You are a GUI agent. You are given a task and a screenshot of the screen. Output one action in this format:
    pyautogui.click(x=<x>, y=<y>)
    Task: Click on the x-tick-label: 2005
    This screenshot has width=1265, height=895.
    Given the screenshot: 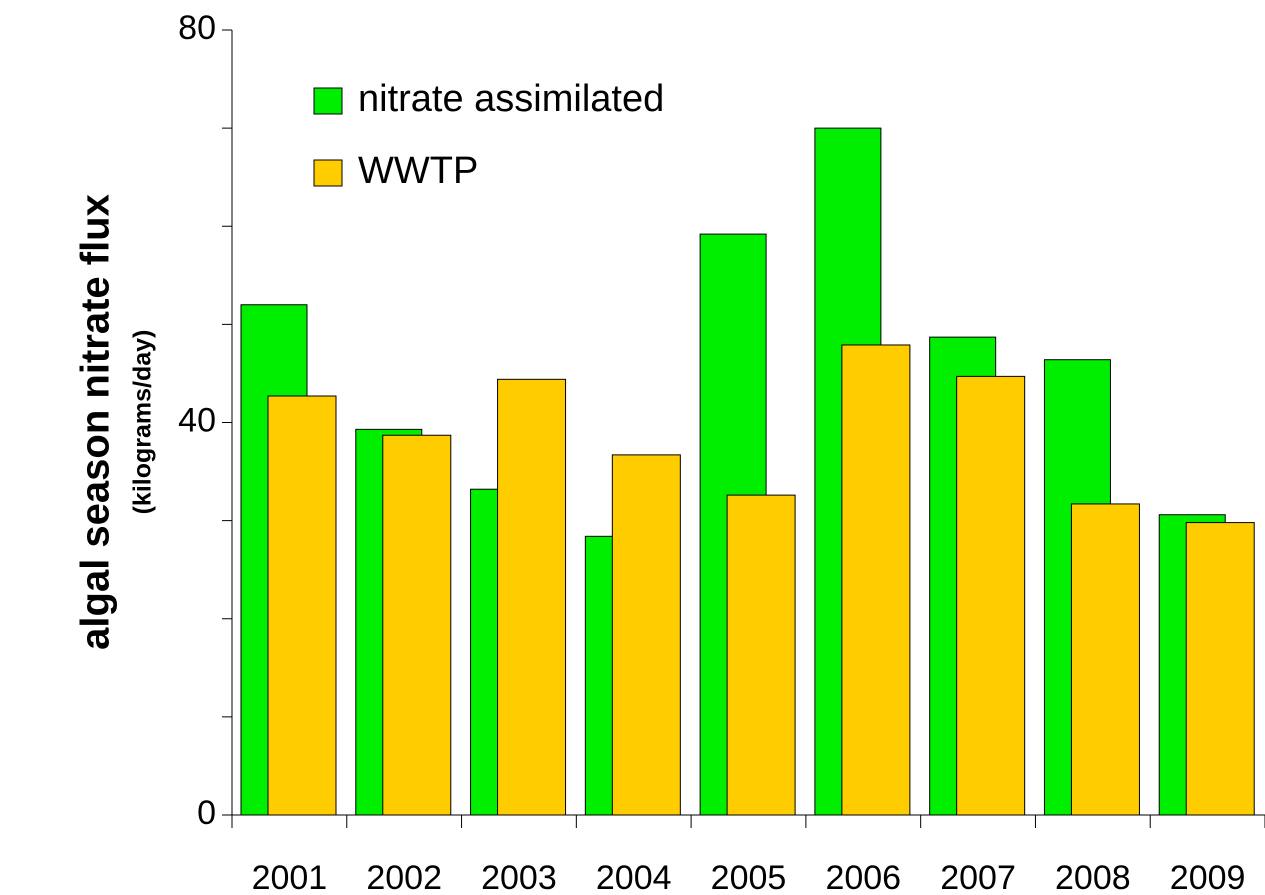 What is the action you would take?
    pyautogui.click(x=749, y=877)
    